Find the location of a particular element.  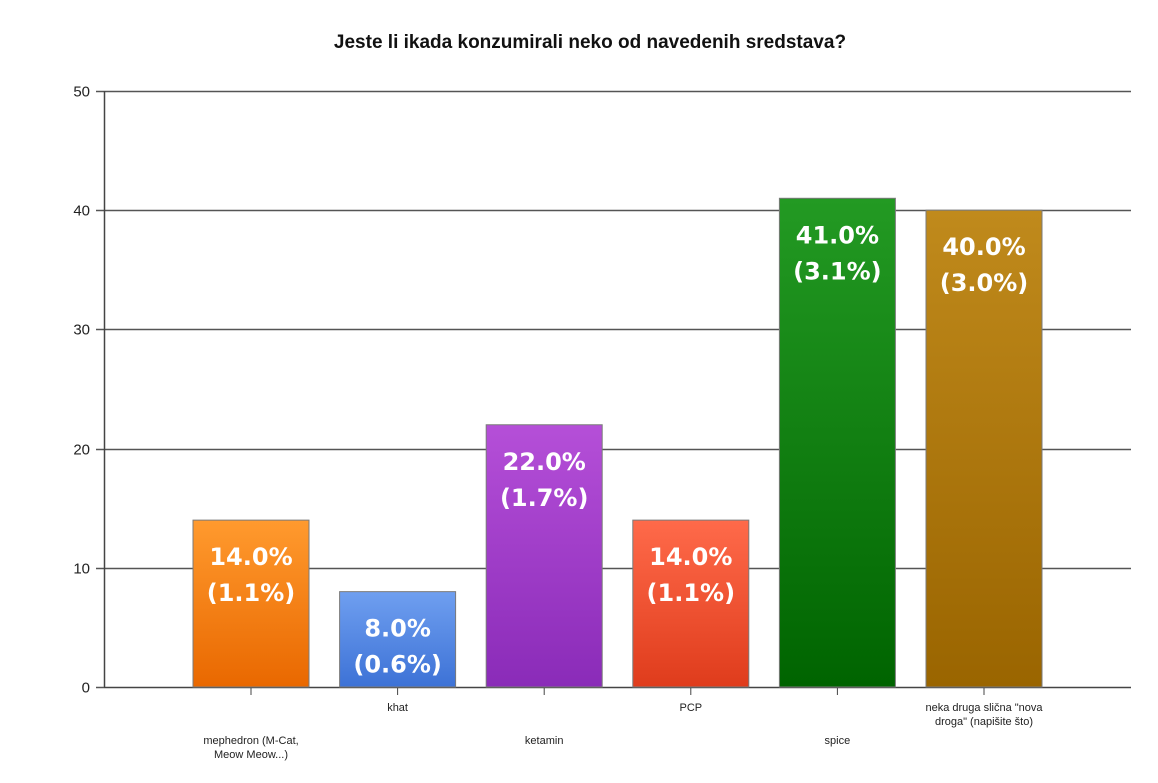

y-tick-labels: 0 10 20 30 40 50 is located at coordinates (81, 390).